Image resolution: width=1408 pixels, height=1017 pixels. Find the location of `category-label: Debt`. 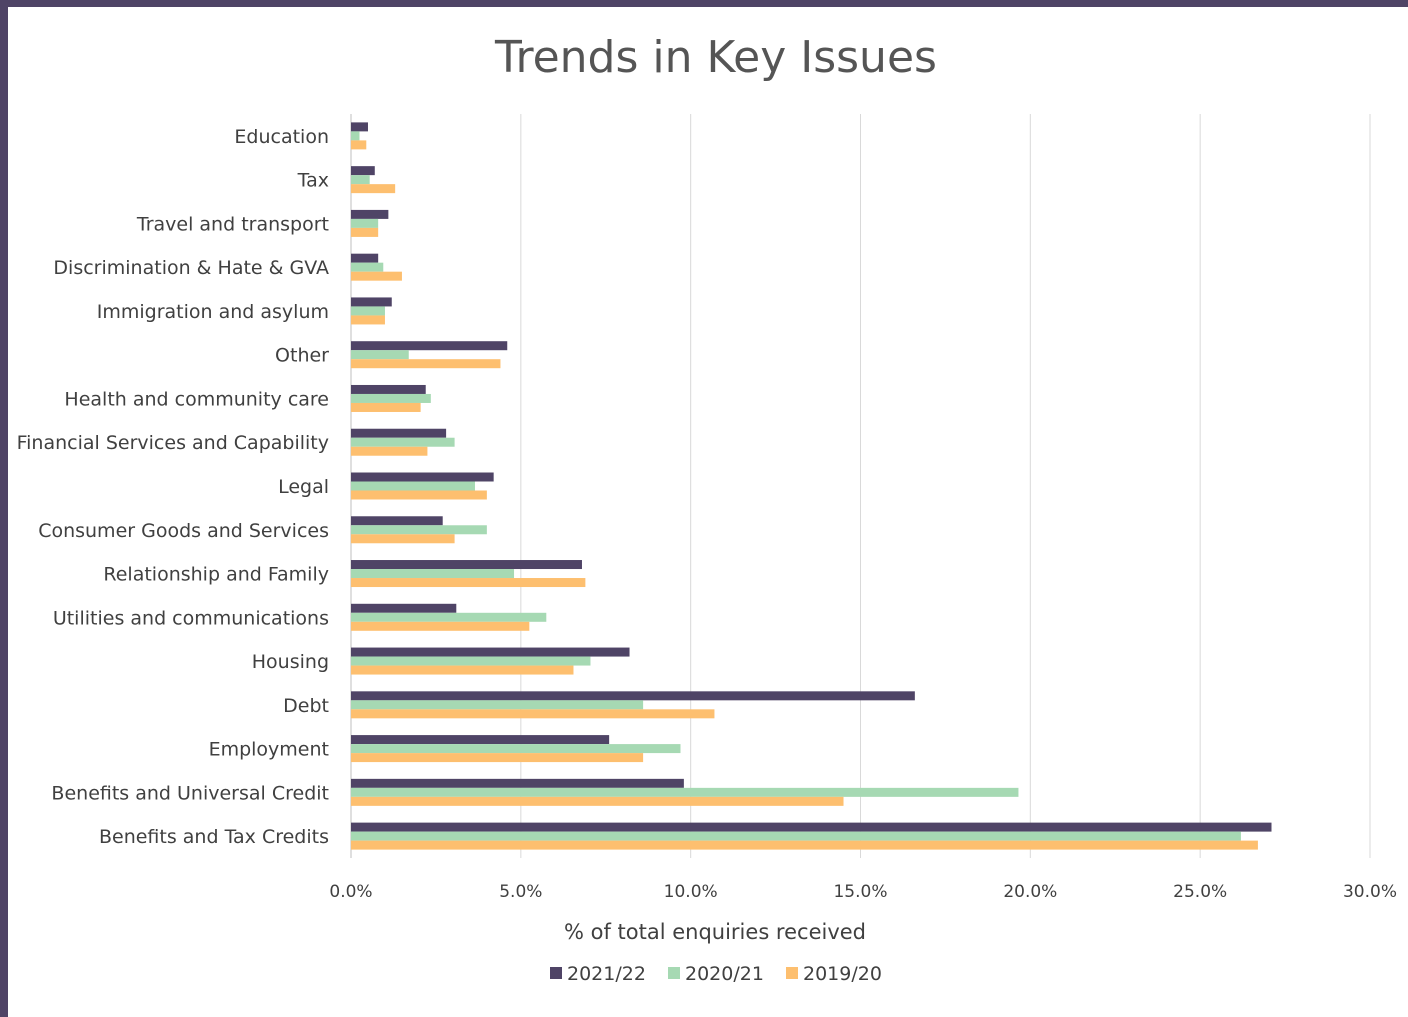

category-label: Debt is located at coordinates (306, 706).